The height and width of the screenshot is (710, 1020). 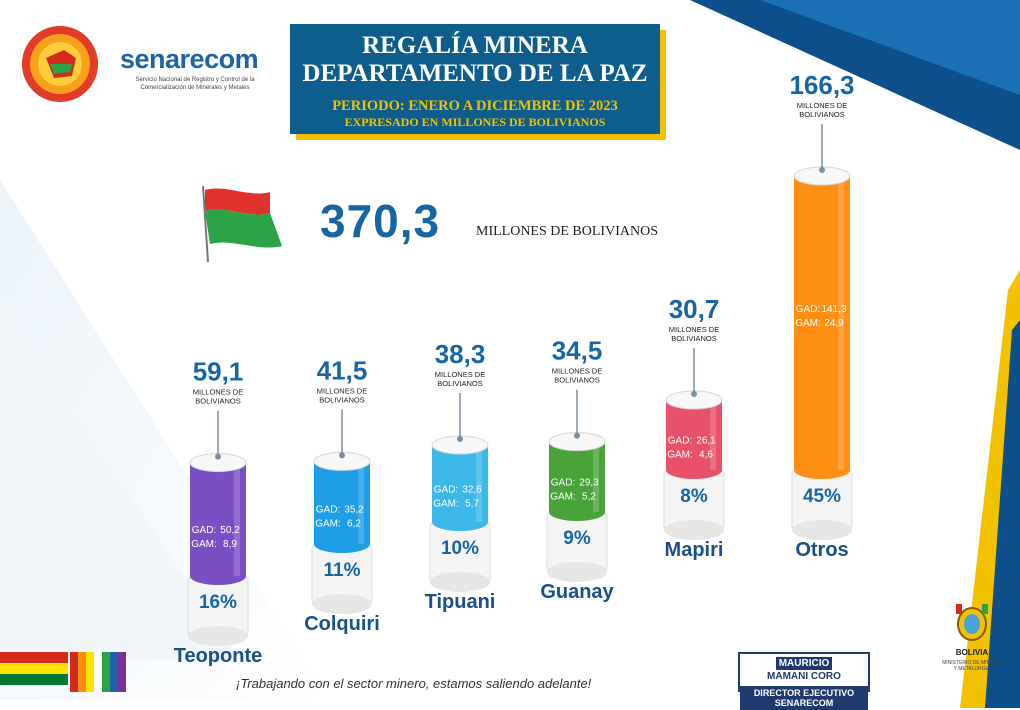 I want to click on value-label-colquiri: 41,5, so click(x=342, y=370).